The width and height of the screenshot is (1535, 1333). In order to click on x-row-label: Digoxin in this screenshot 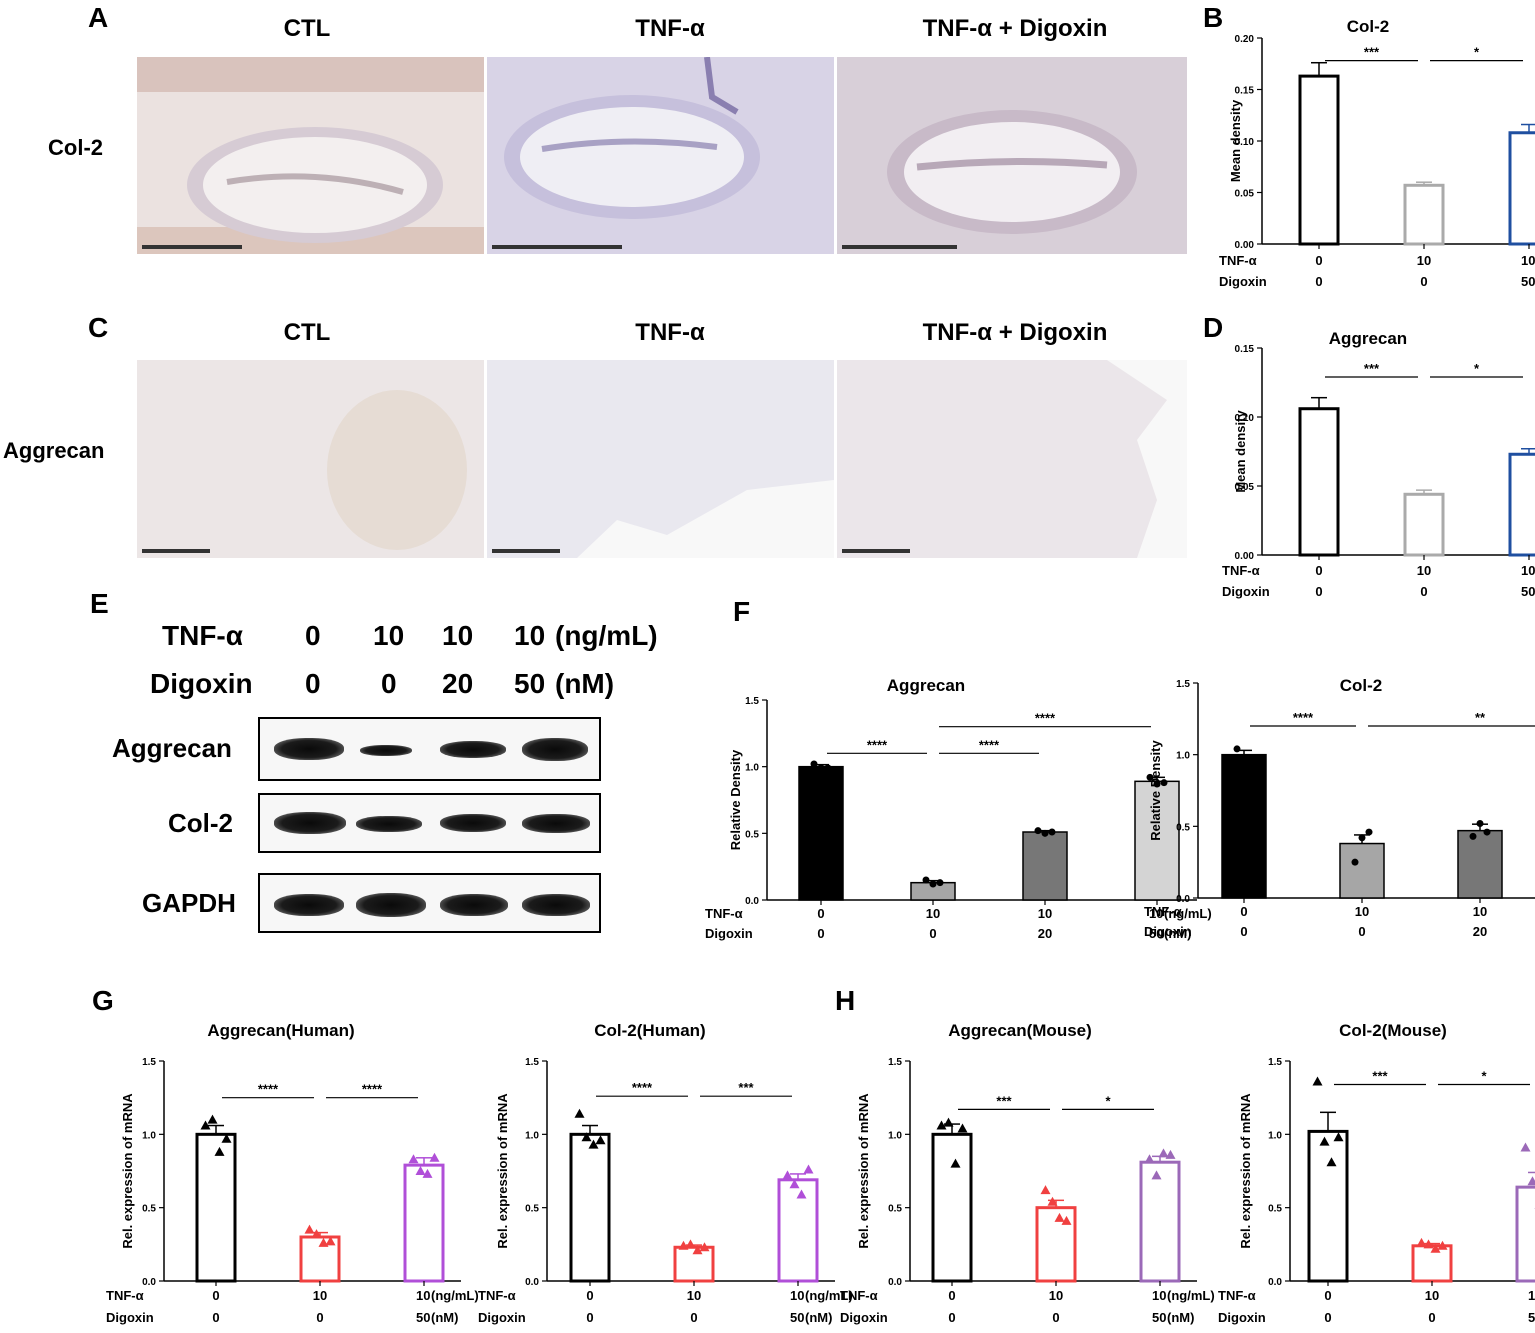, I will do `click(130, 1317)`.